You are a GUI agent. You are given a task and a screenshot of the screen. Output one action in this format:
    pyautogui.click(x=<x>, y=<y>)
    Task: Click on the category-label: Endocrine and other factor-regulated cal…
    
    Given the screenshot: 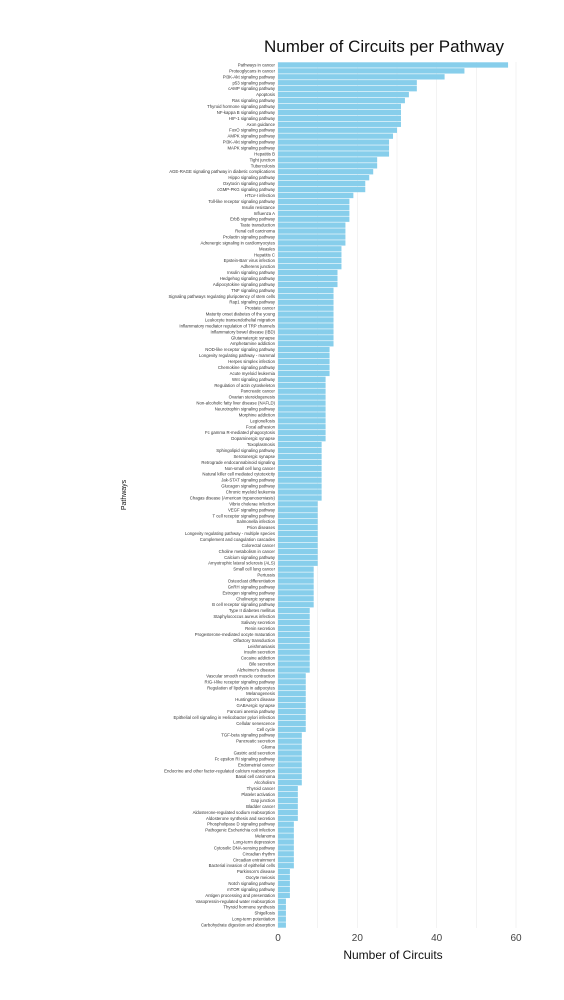 What is the action you would take?
    pyautogui.click(x=219, y=770)
    